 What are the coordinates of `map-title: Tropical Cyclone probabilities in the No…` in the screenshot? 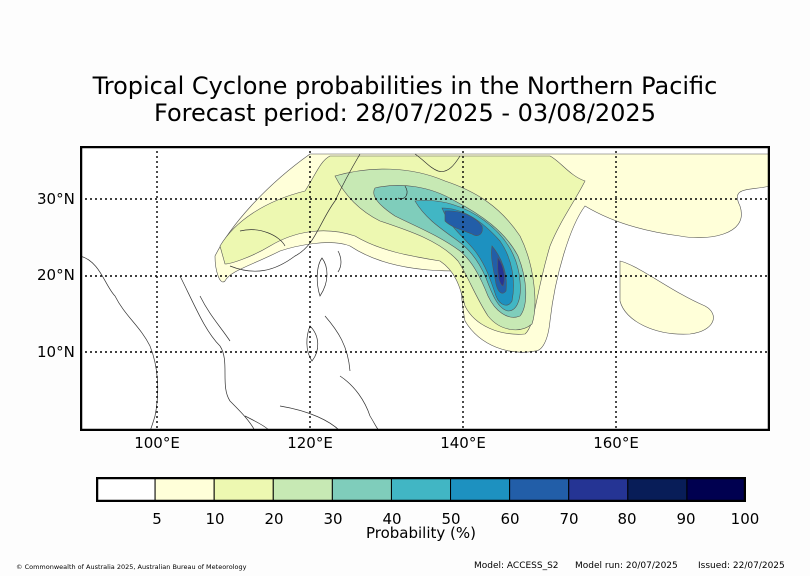 It's located at (405, 86).